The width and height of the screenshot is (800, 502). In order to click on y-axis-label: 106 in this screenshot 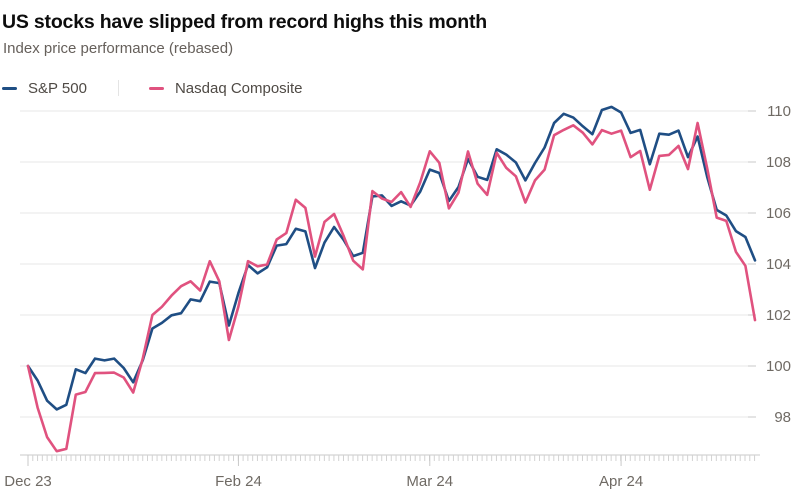, I will do `click(778, 213)`.